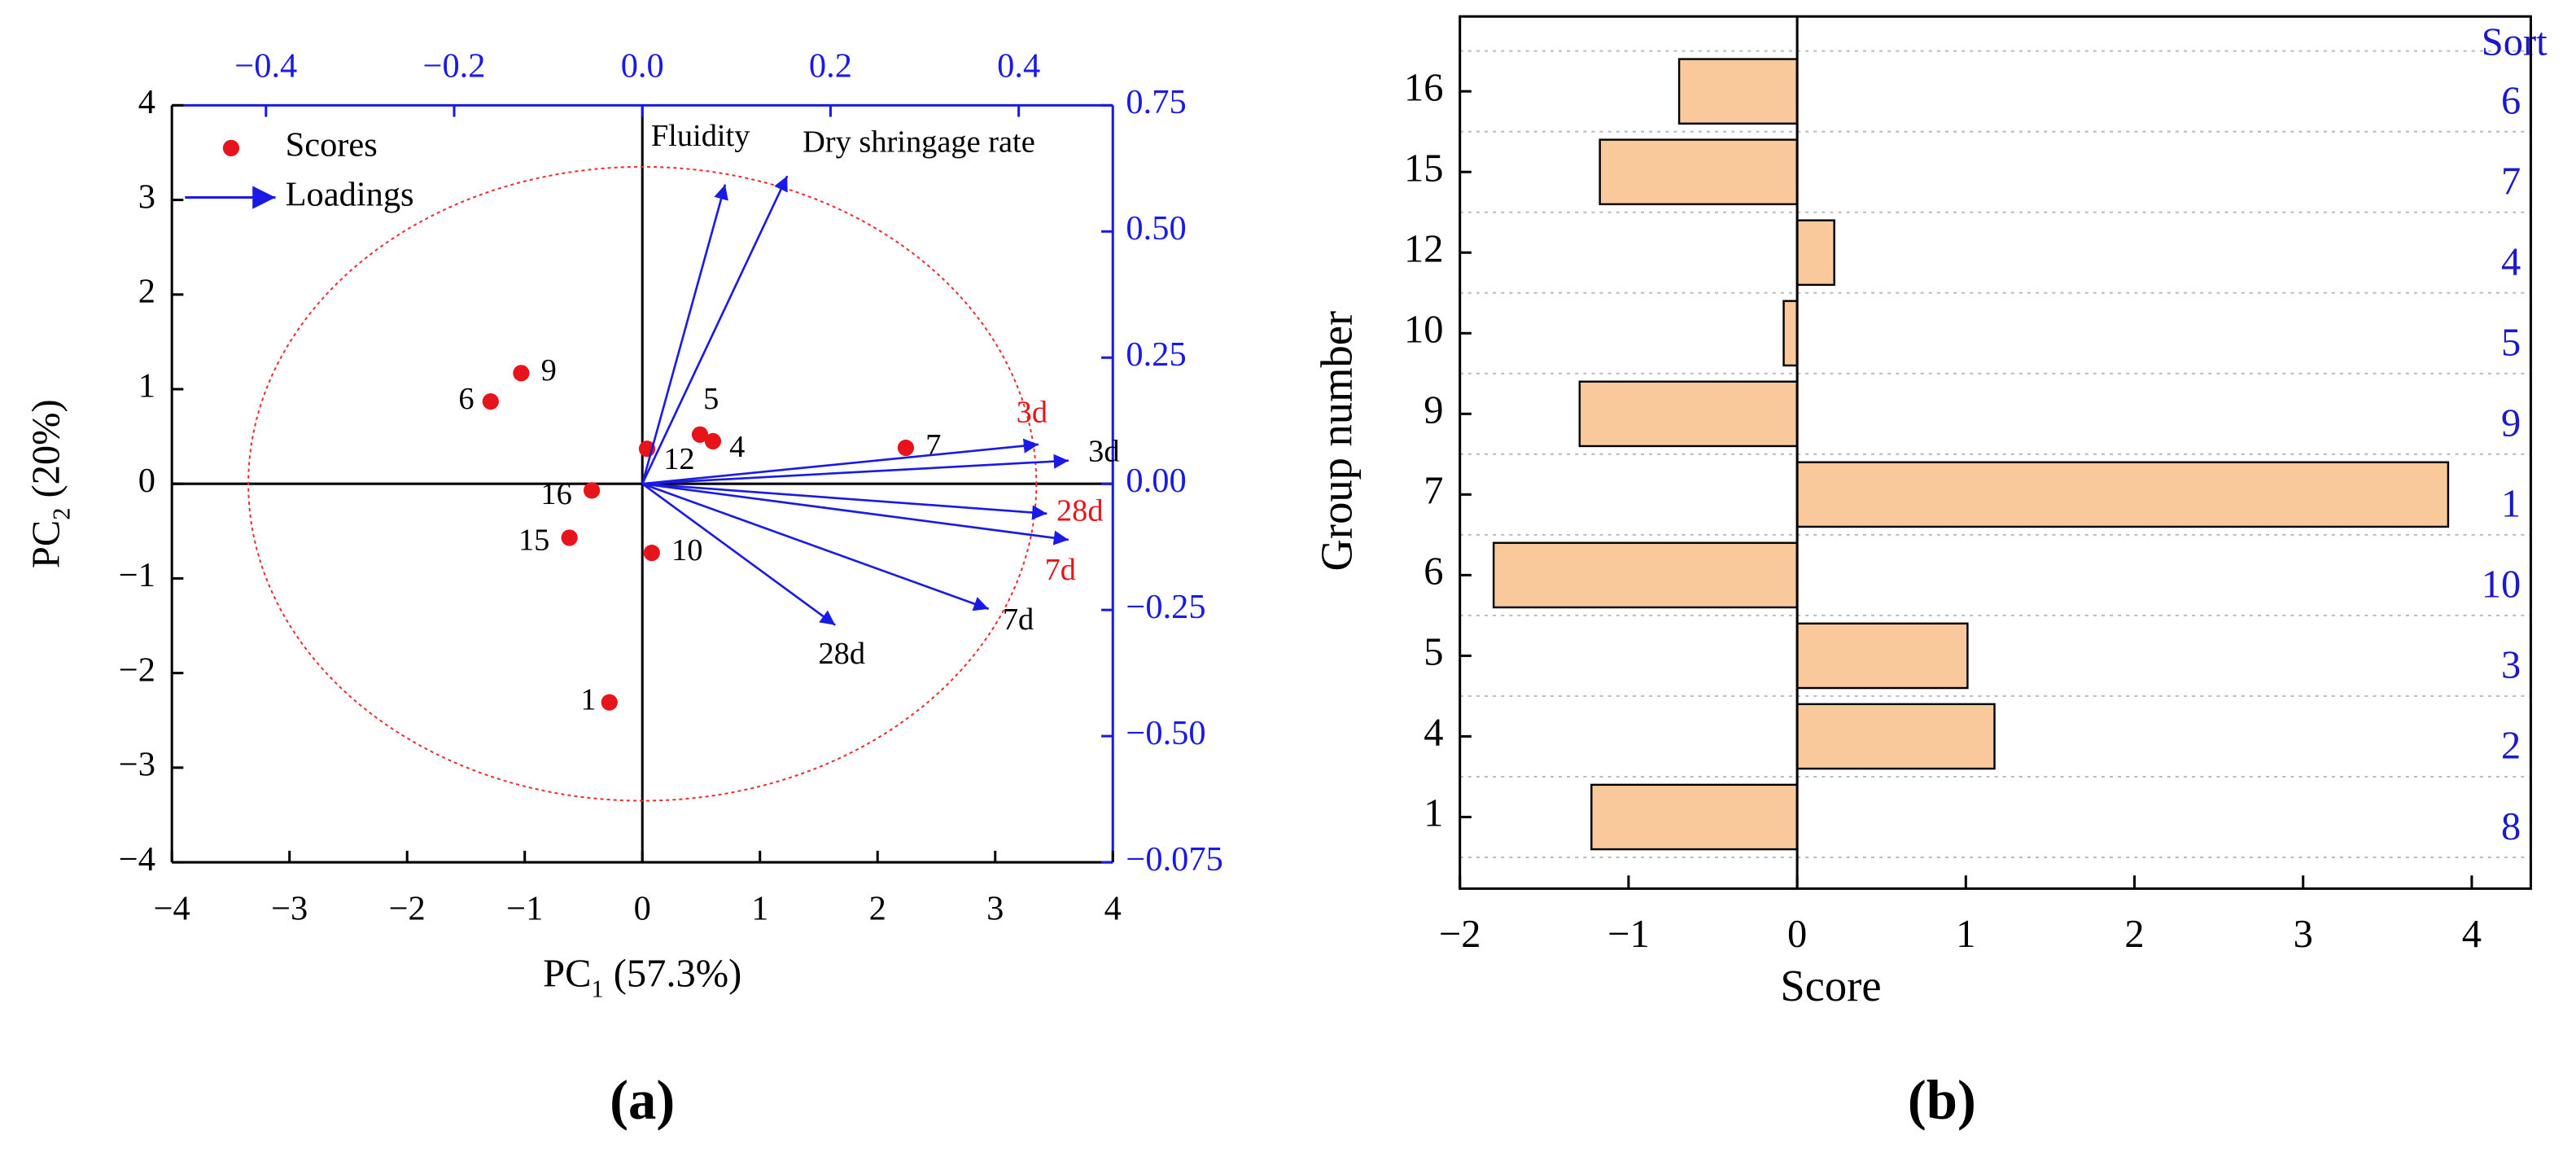  What do you see at coordinates (137, 670) in the screenshot?
I see `y-tick-label: −2` at bounding box center [137, 670].